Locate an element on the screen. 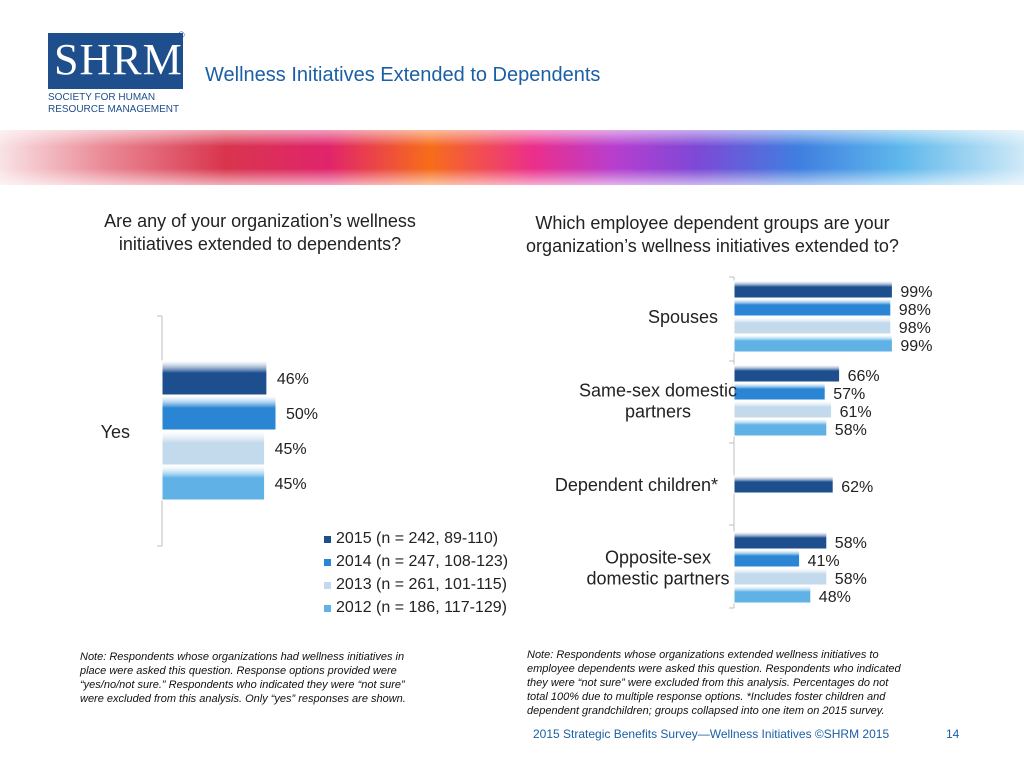 The height and width of the screenshot is (768, 1024). question-line: Are any of your organization’s wellness is located at coordinates (260, 221).